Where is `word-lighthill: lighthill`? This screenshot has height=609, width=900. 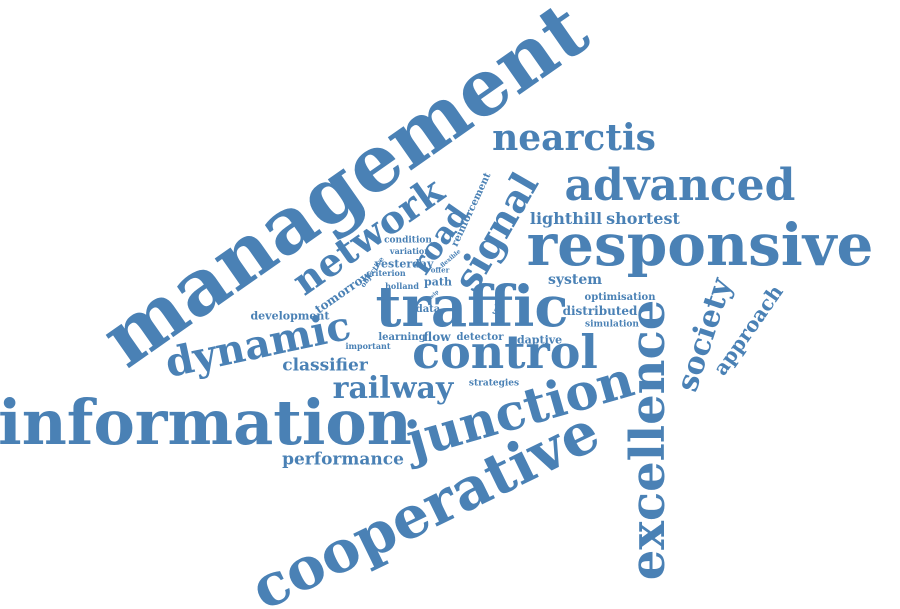
word-lighthill: lighthill is located at coordinates (566, 218).